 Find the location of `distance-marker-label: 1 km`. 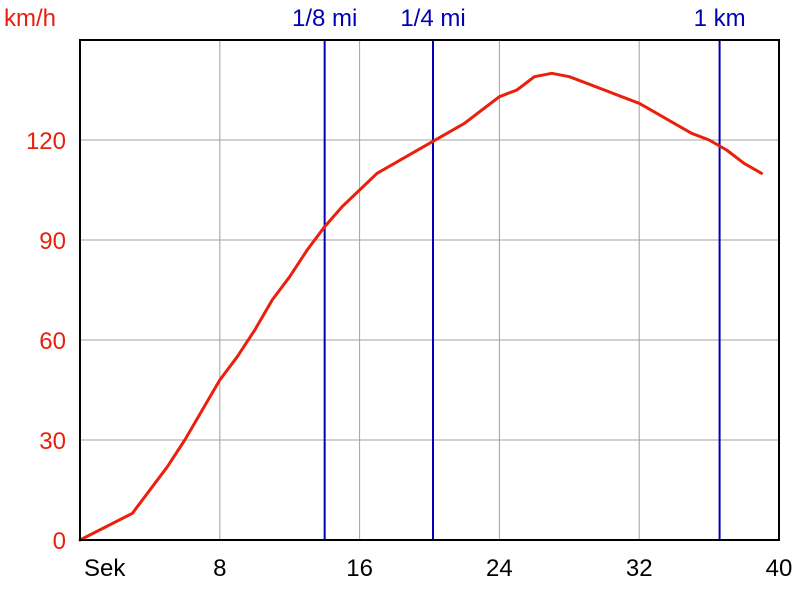

distance-marker-label: 1 km is located at coordinates (720, 18).